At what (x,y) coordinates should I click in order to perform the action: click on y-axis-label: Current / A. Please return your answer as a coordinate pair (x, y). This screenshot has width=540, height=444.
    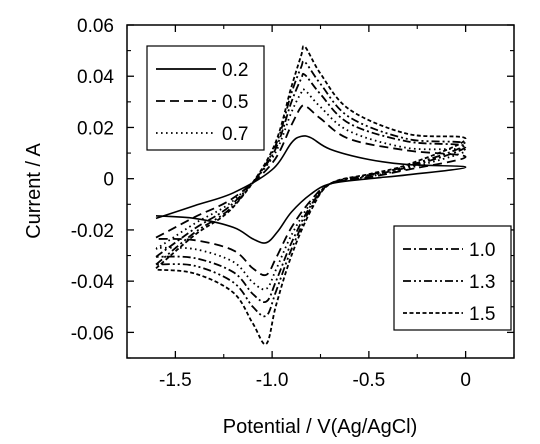
    Looking at the image, I should click on (34, 191).